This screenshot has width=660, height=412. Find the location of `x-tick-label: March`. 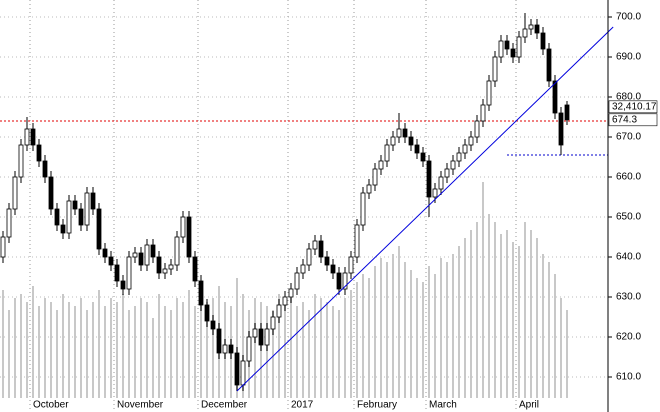

x-tick-label: March is located at coordinates (443, 405).